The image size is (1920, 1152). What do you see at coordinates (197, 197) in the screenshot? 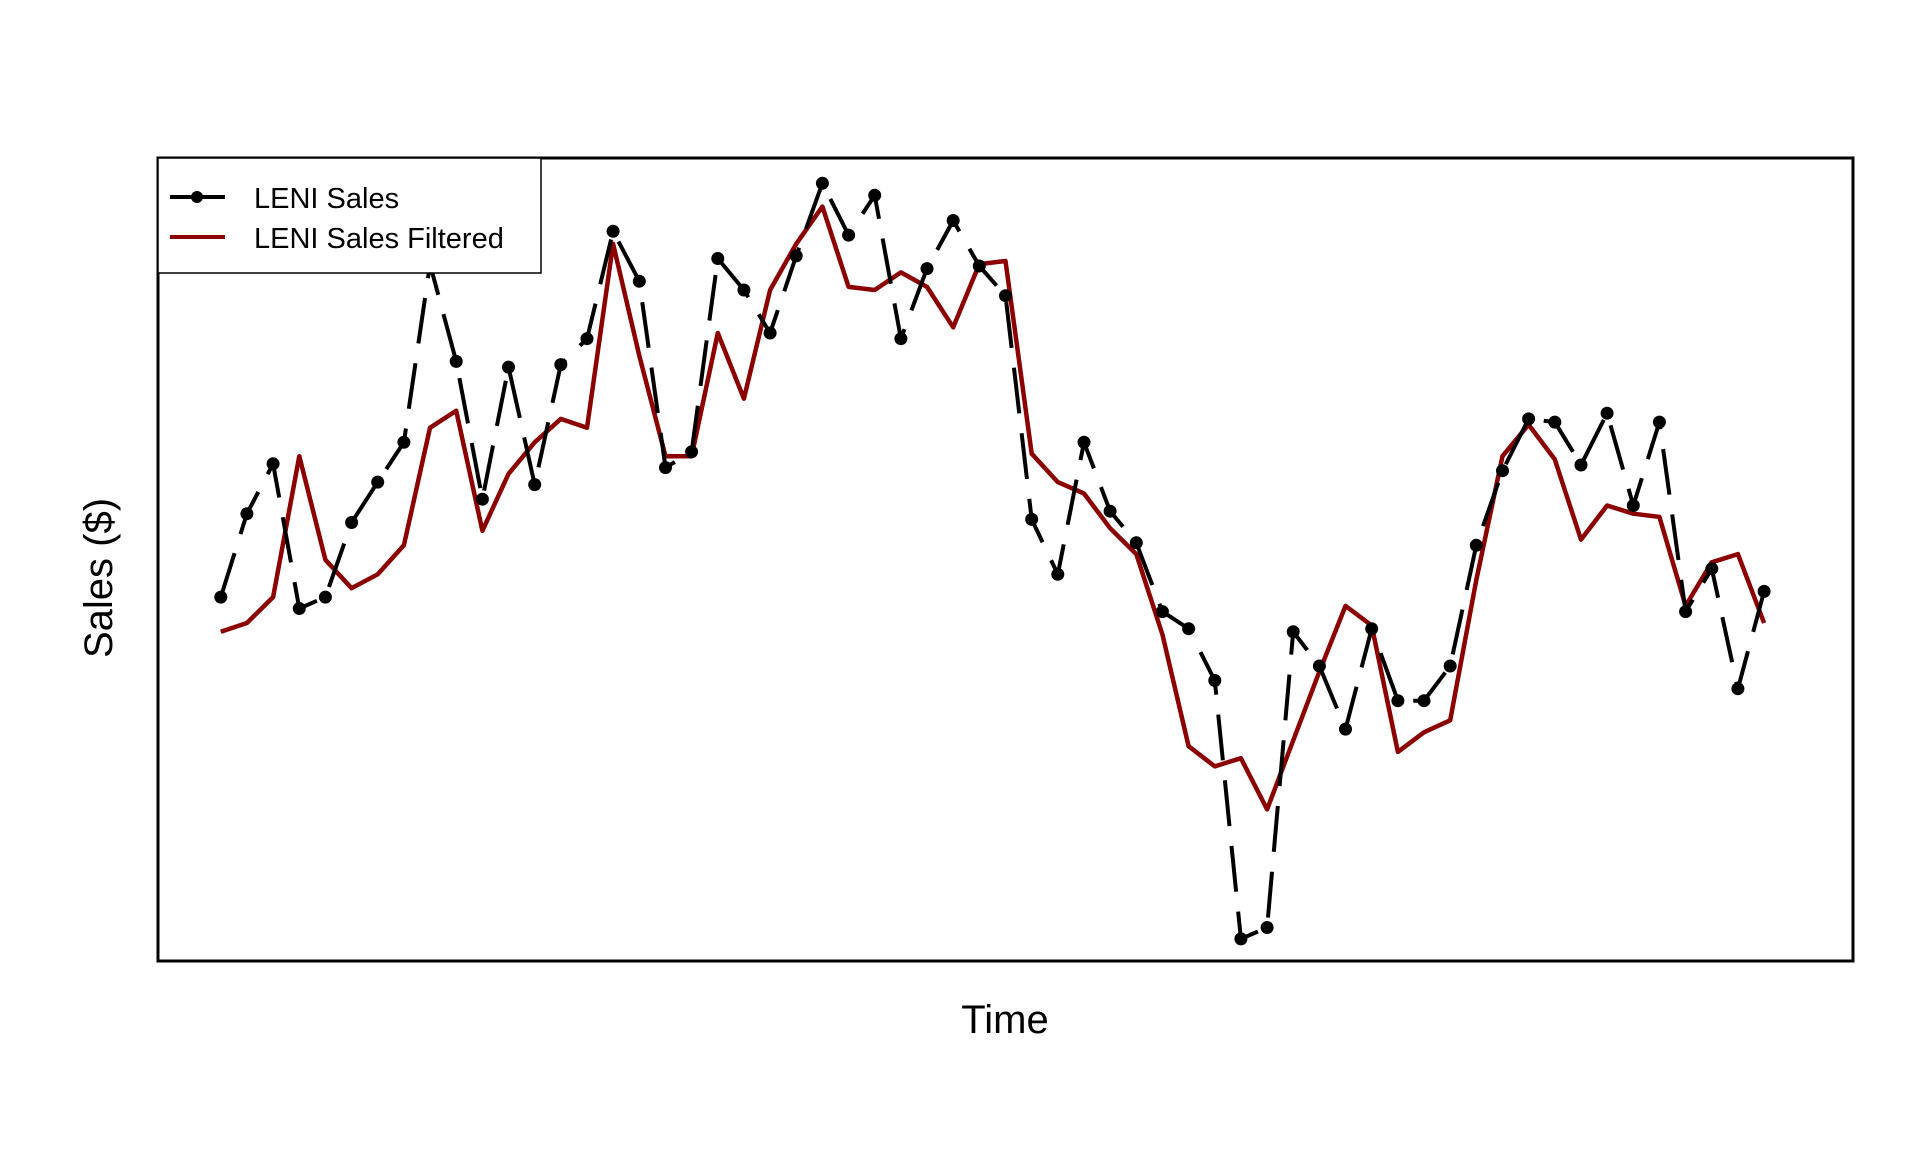
I see `legend-marker-leni-sales` at bounding box center [197, 197].